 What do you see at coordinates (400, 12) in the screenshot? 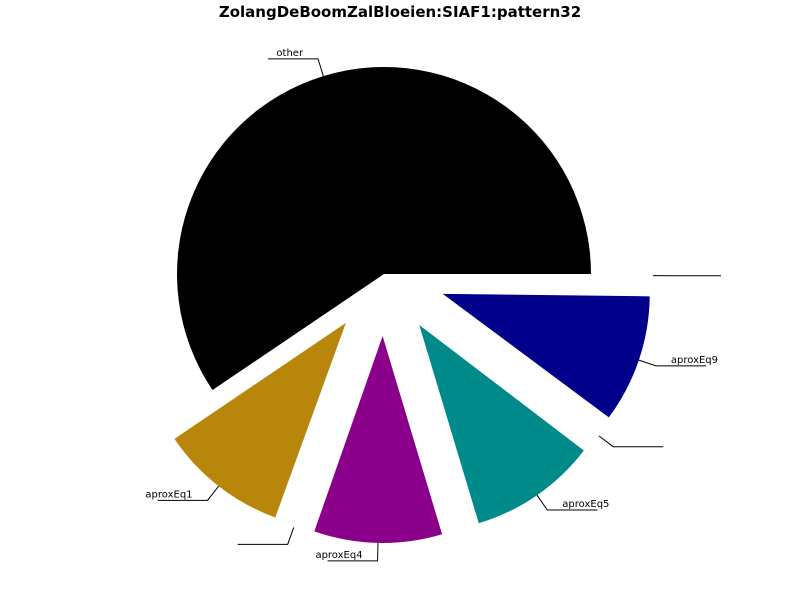
I see `chart-title: ZolangDeBoomZalBloeien:SIAF1:pattern32` at bounding box center [400, 12].